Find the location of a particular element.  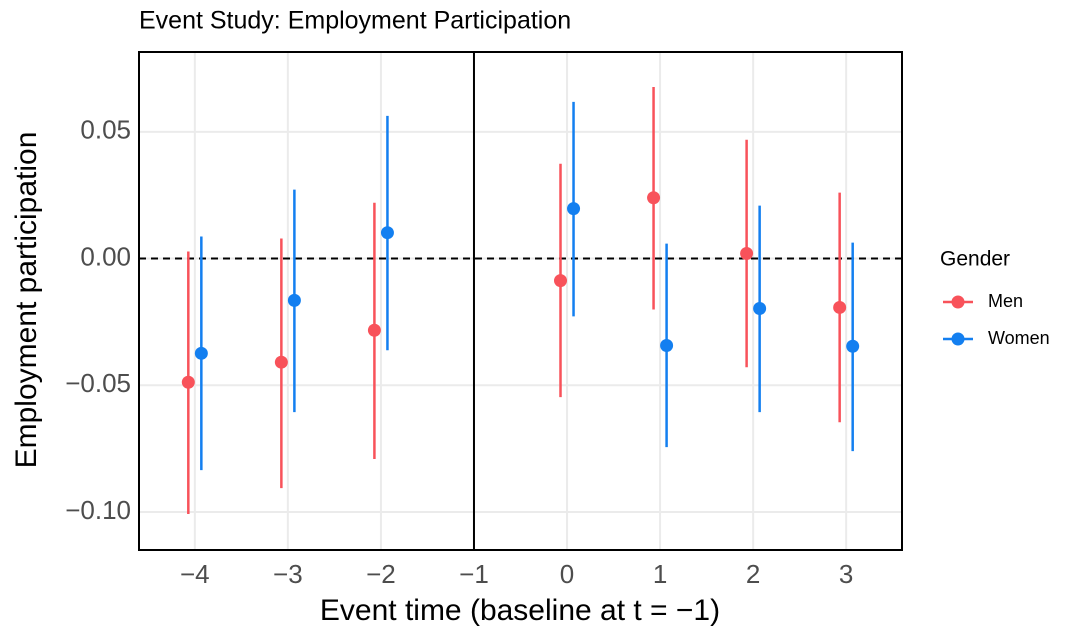

legend-label: Men is located at coordinates (1005, 301).